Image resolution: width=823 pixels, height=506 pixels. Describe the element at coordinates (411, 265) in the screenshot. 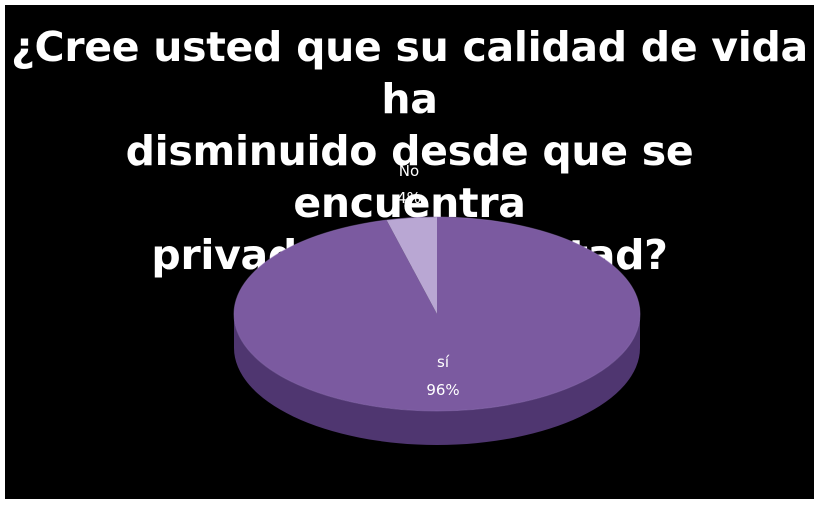

I see `pie-slice-no` at that location.